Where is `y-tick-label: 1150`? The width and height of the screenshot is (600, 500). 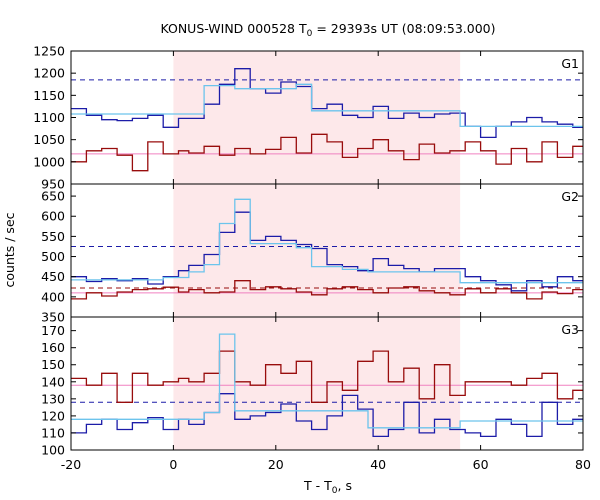
y-tick-label: 1150 is located at coordinates (49, 95).